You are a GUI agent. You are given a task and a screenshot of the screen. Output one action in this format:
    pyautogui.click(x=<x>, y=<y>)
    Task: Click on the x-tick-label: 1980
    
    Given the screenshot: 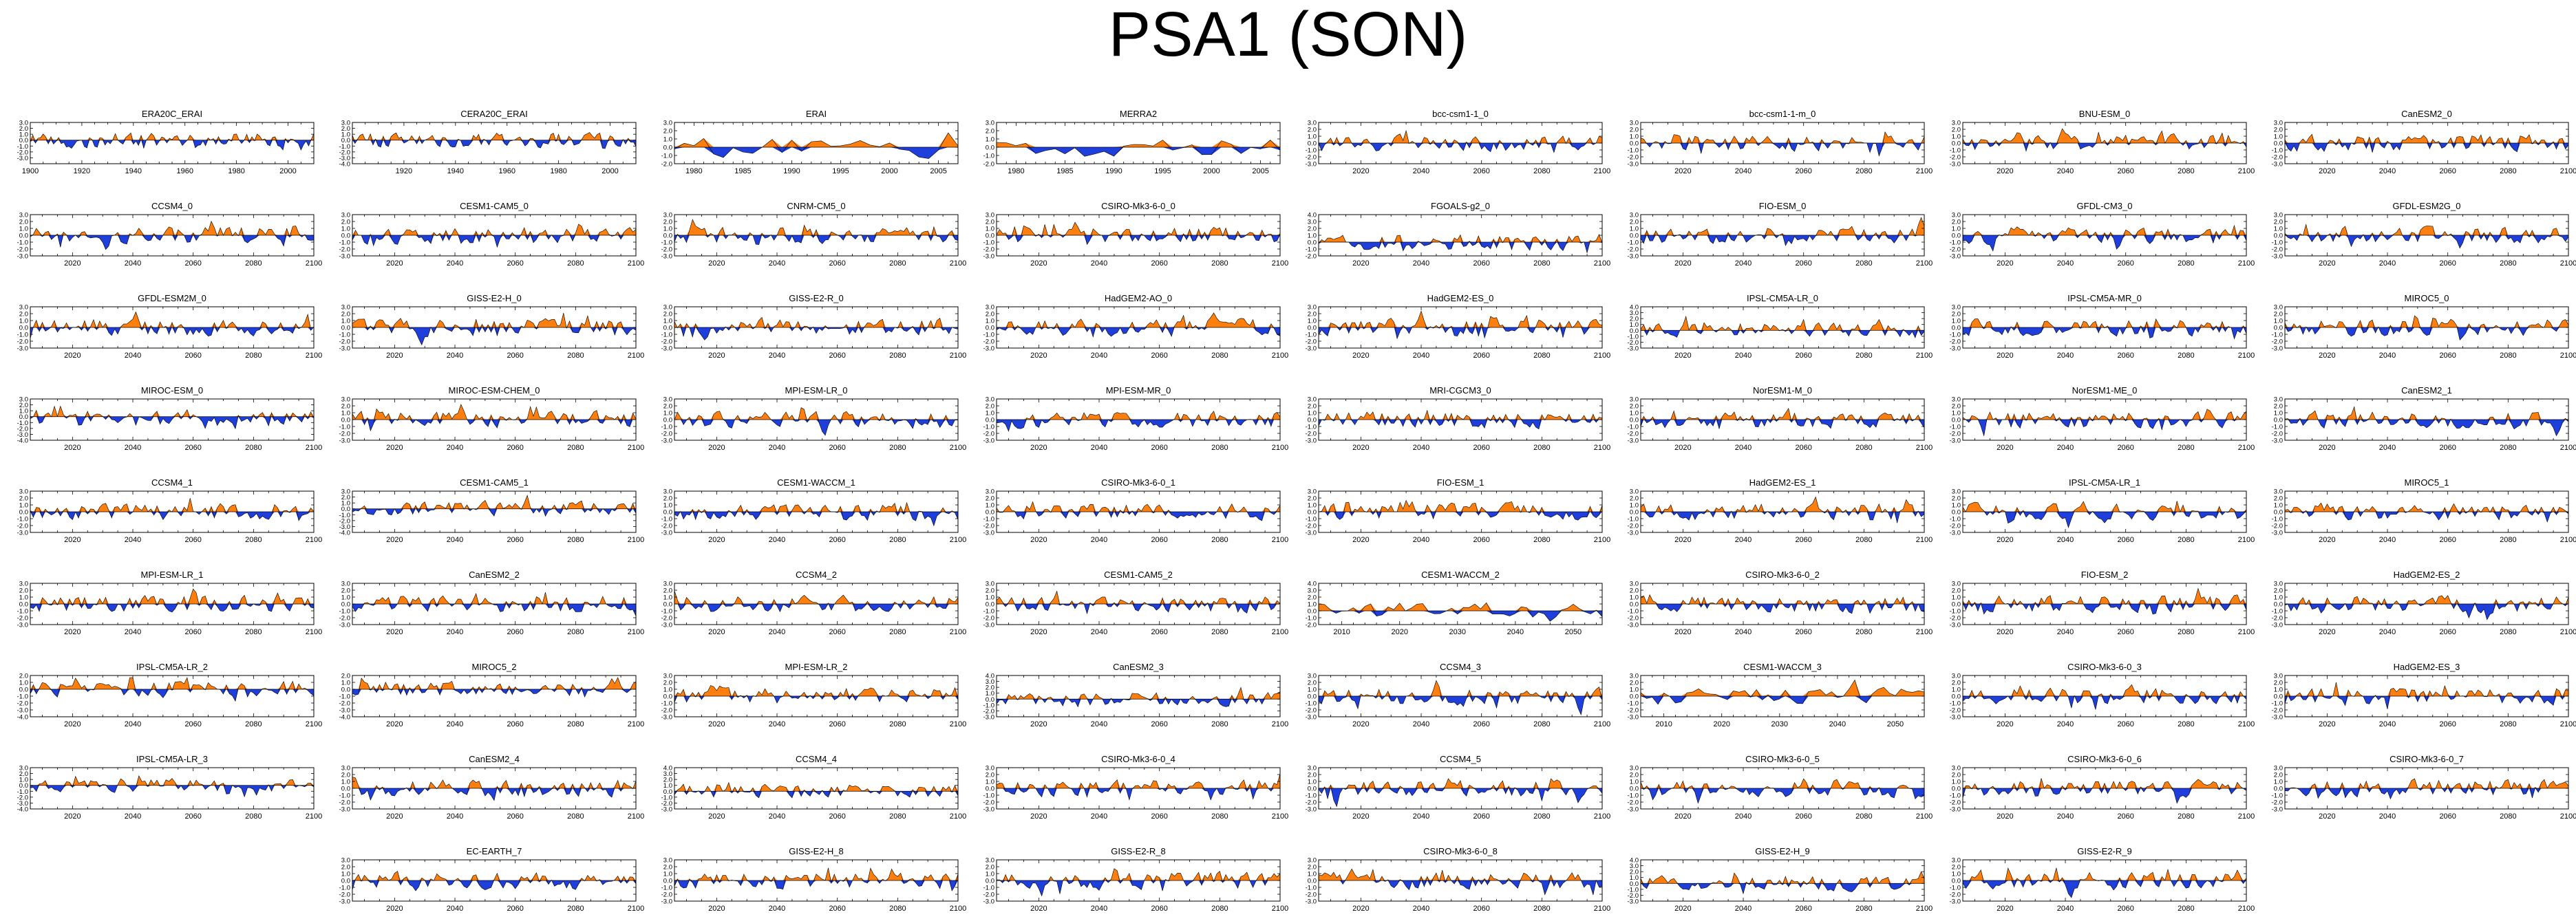 What is the action you would take?
    pyautogui.click(x=693, y=171)
    